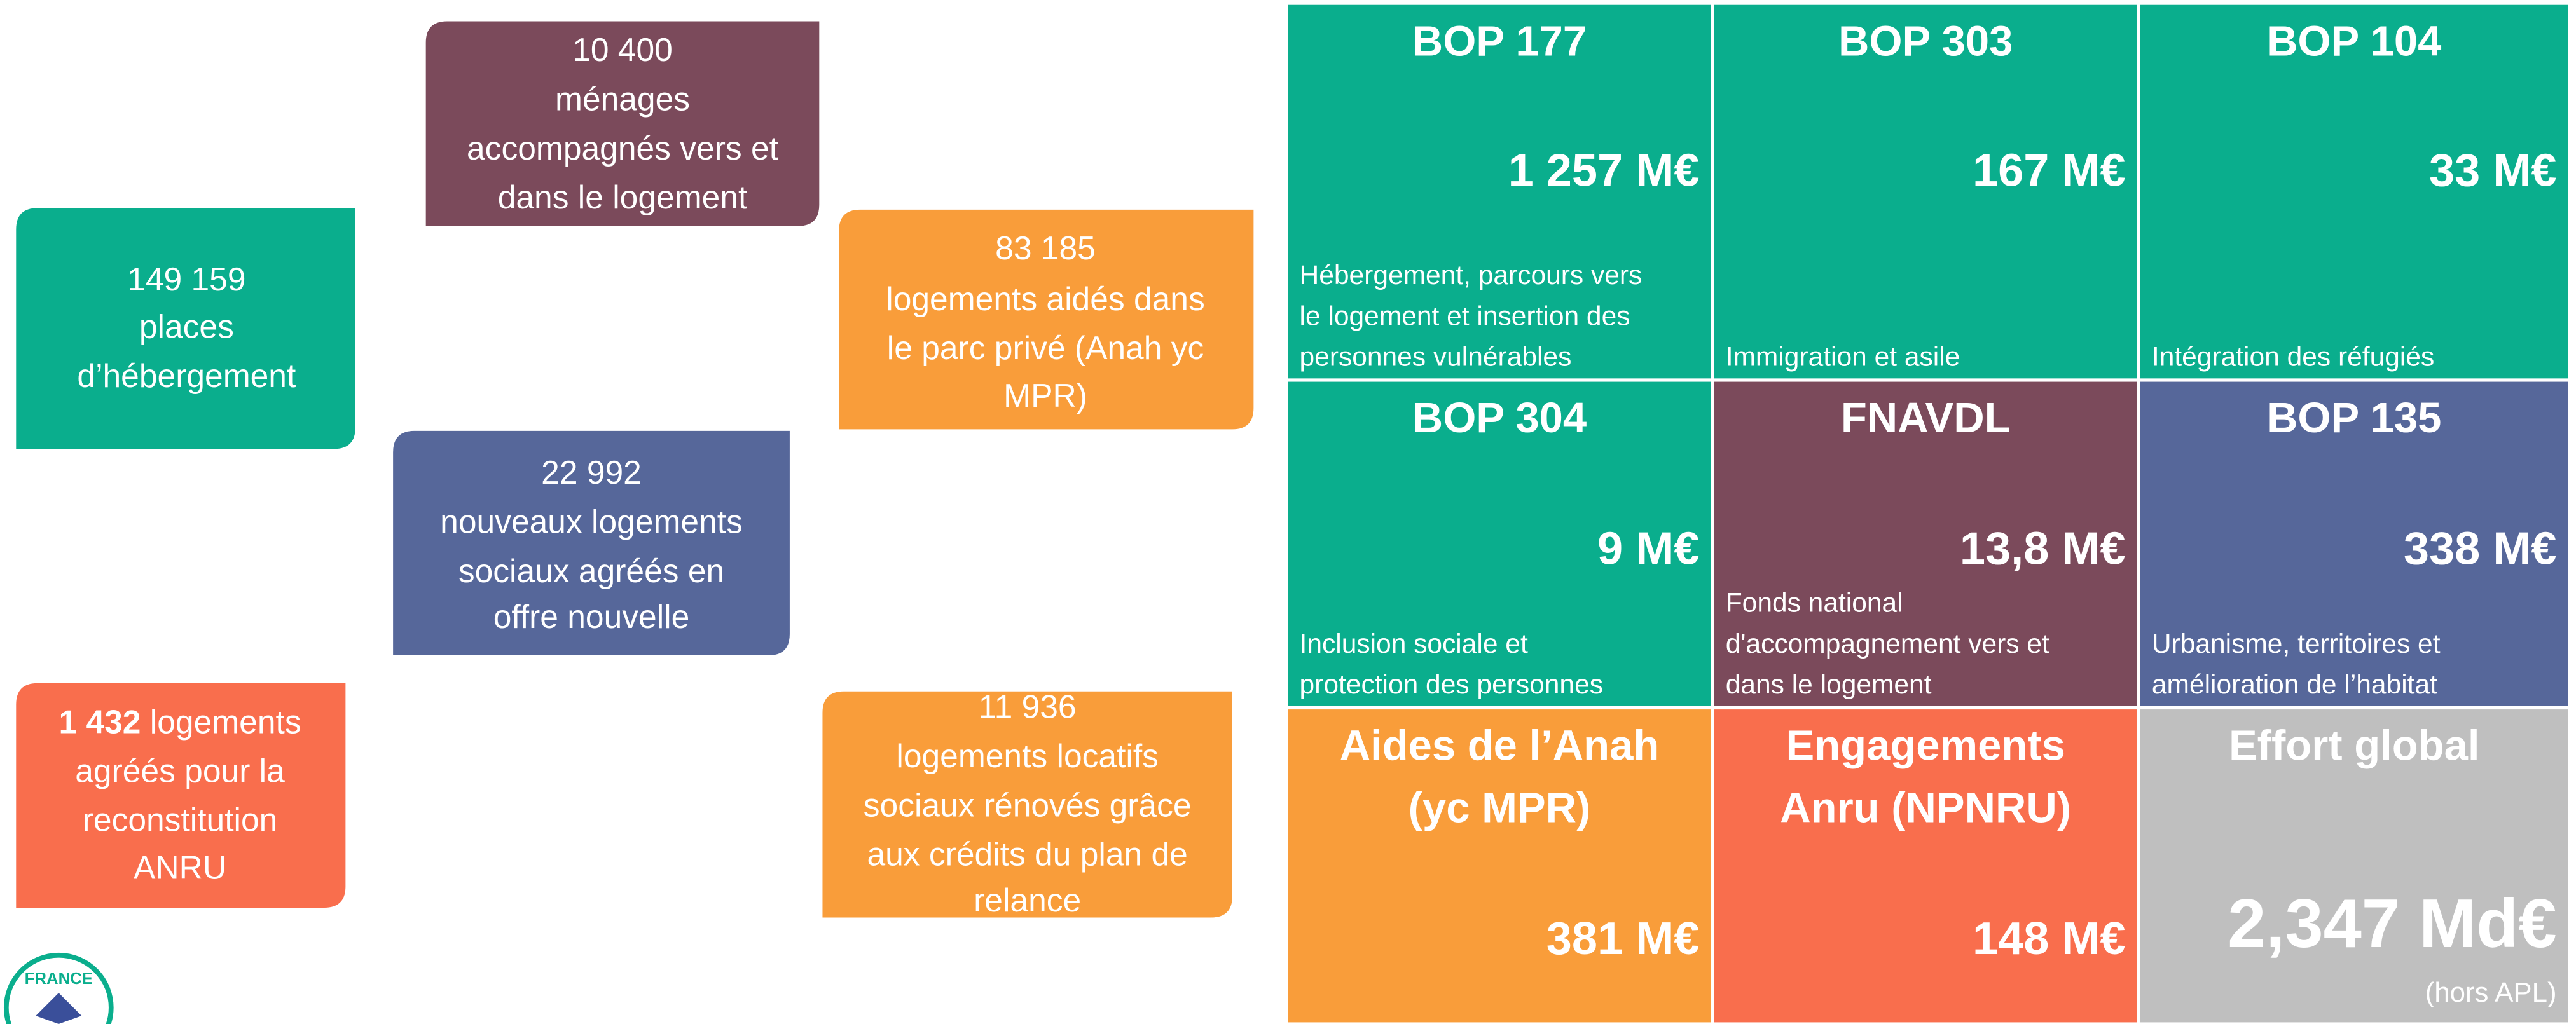  Describe the element at coordinates (1465, 316) in the screenshot. I see `tile-description: le logement et insertion des` at that location.